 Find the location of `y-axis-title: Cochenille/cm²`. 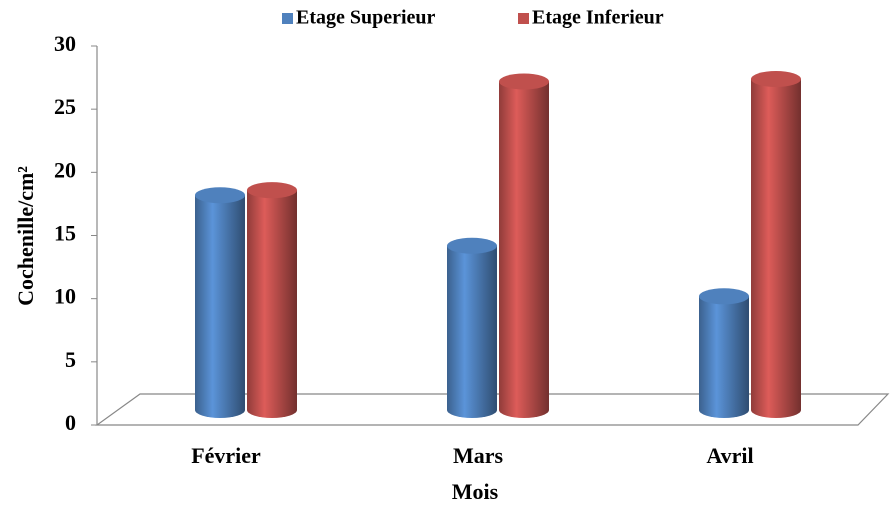

y-axis-title: Cochenille/cm² is located at coordinates (25, 236).